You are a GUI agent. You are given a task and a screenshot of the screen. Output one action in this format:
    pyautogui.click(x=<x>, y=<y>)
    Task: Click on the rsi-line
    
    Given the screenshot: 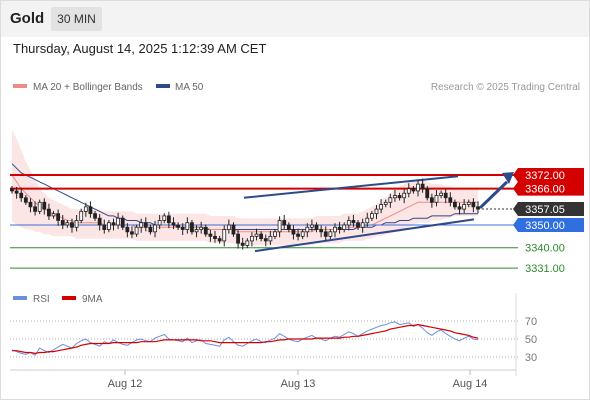 What is the action you would take?
    pyautogui.click(x=245, y=338)
    